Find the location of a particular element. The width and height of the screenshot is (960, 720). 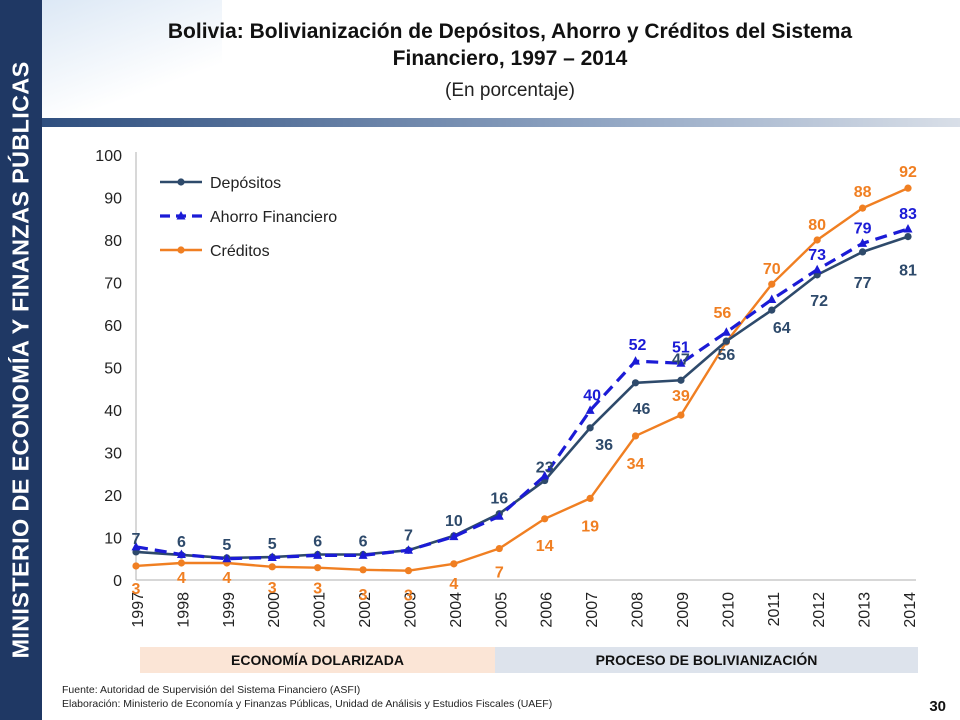

x-tick-label: 2012 is located at coordinates (819, 610).